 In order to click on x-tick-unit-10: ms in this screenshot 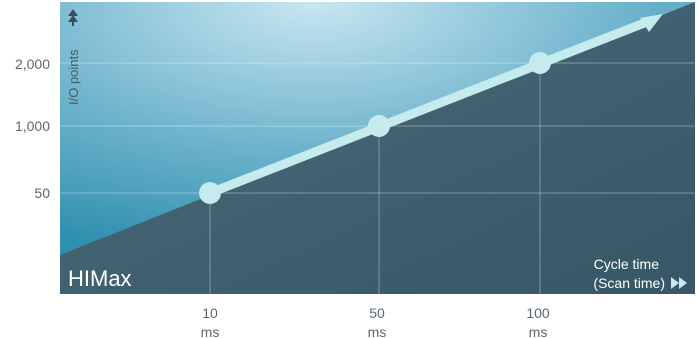, I will do `click(210, 331)`.